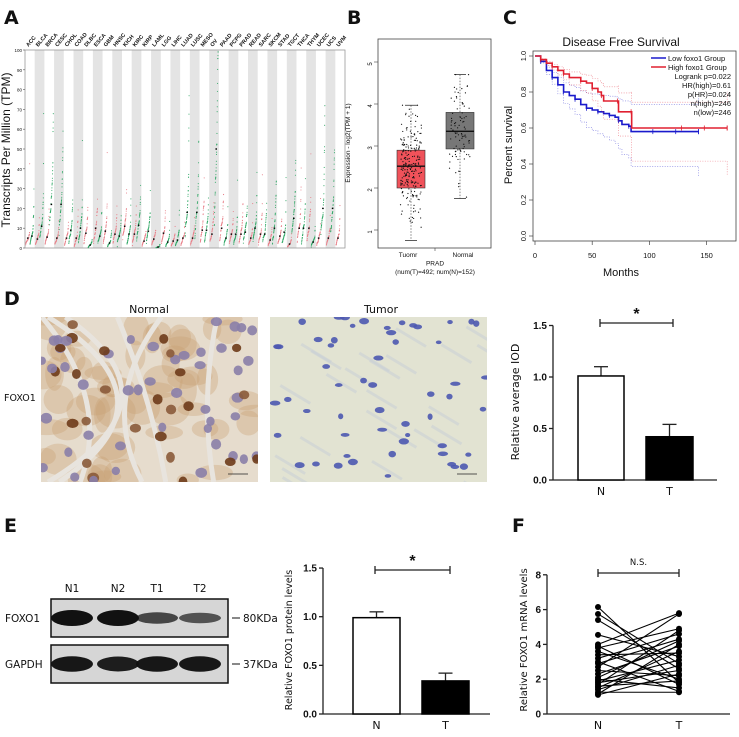 The height and width of the screenshot is (737, 739). What do you see at coordinates (253, 149) in the screenshot?
I see `band-read` at bounding box center [253, 149].